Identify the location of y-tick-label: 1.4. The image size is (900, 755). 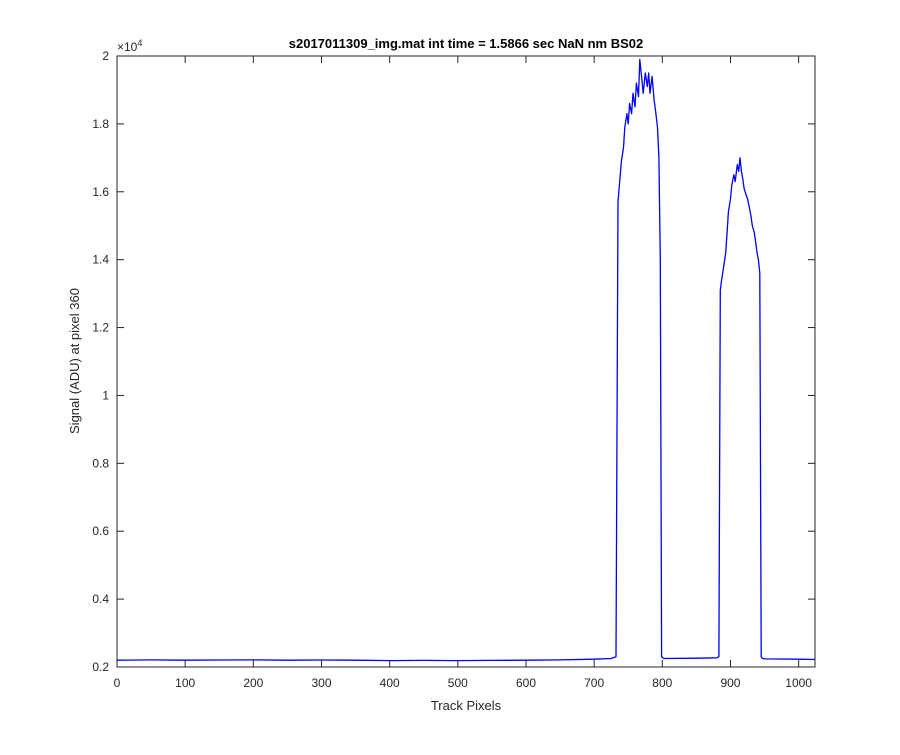
(100, 260).